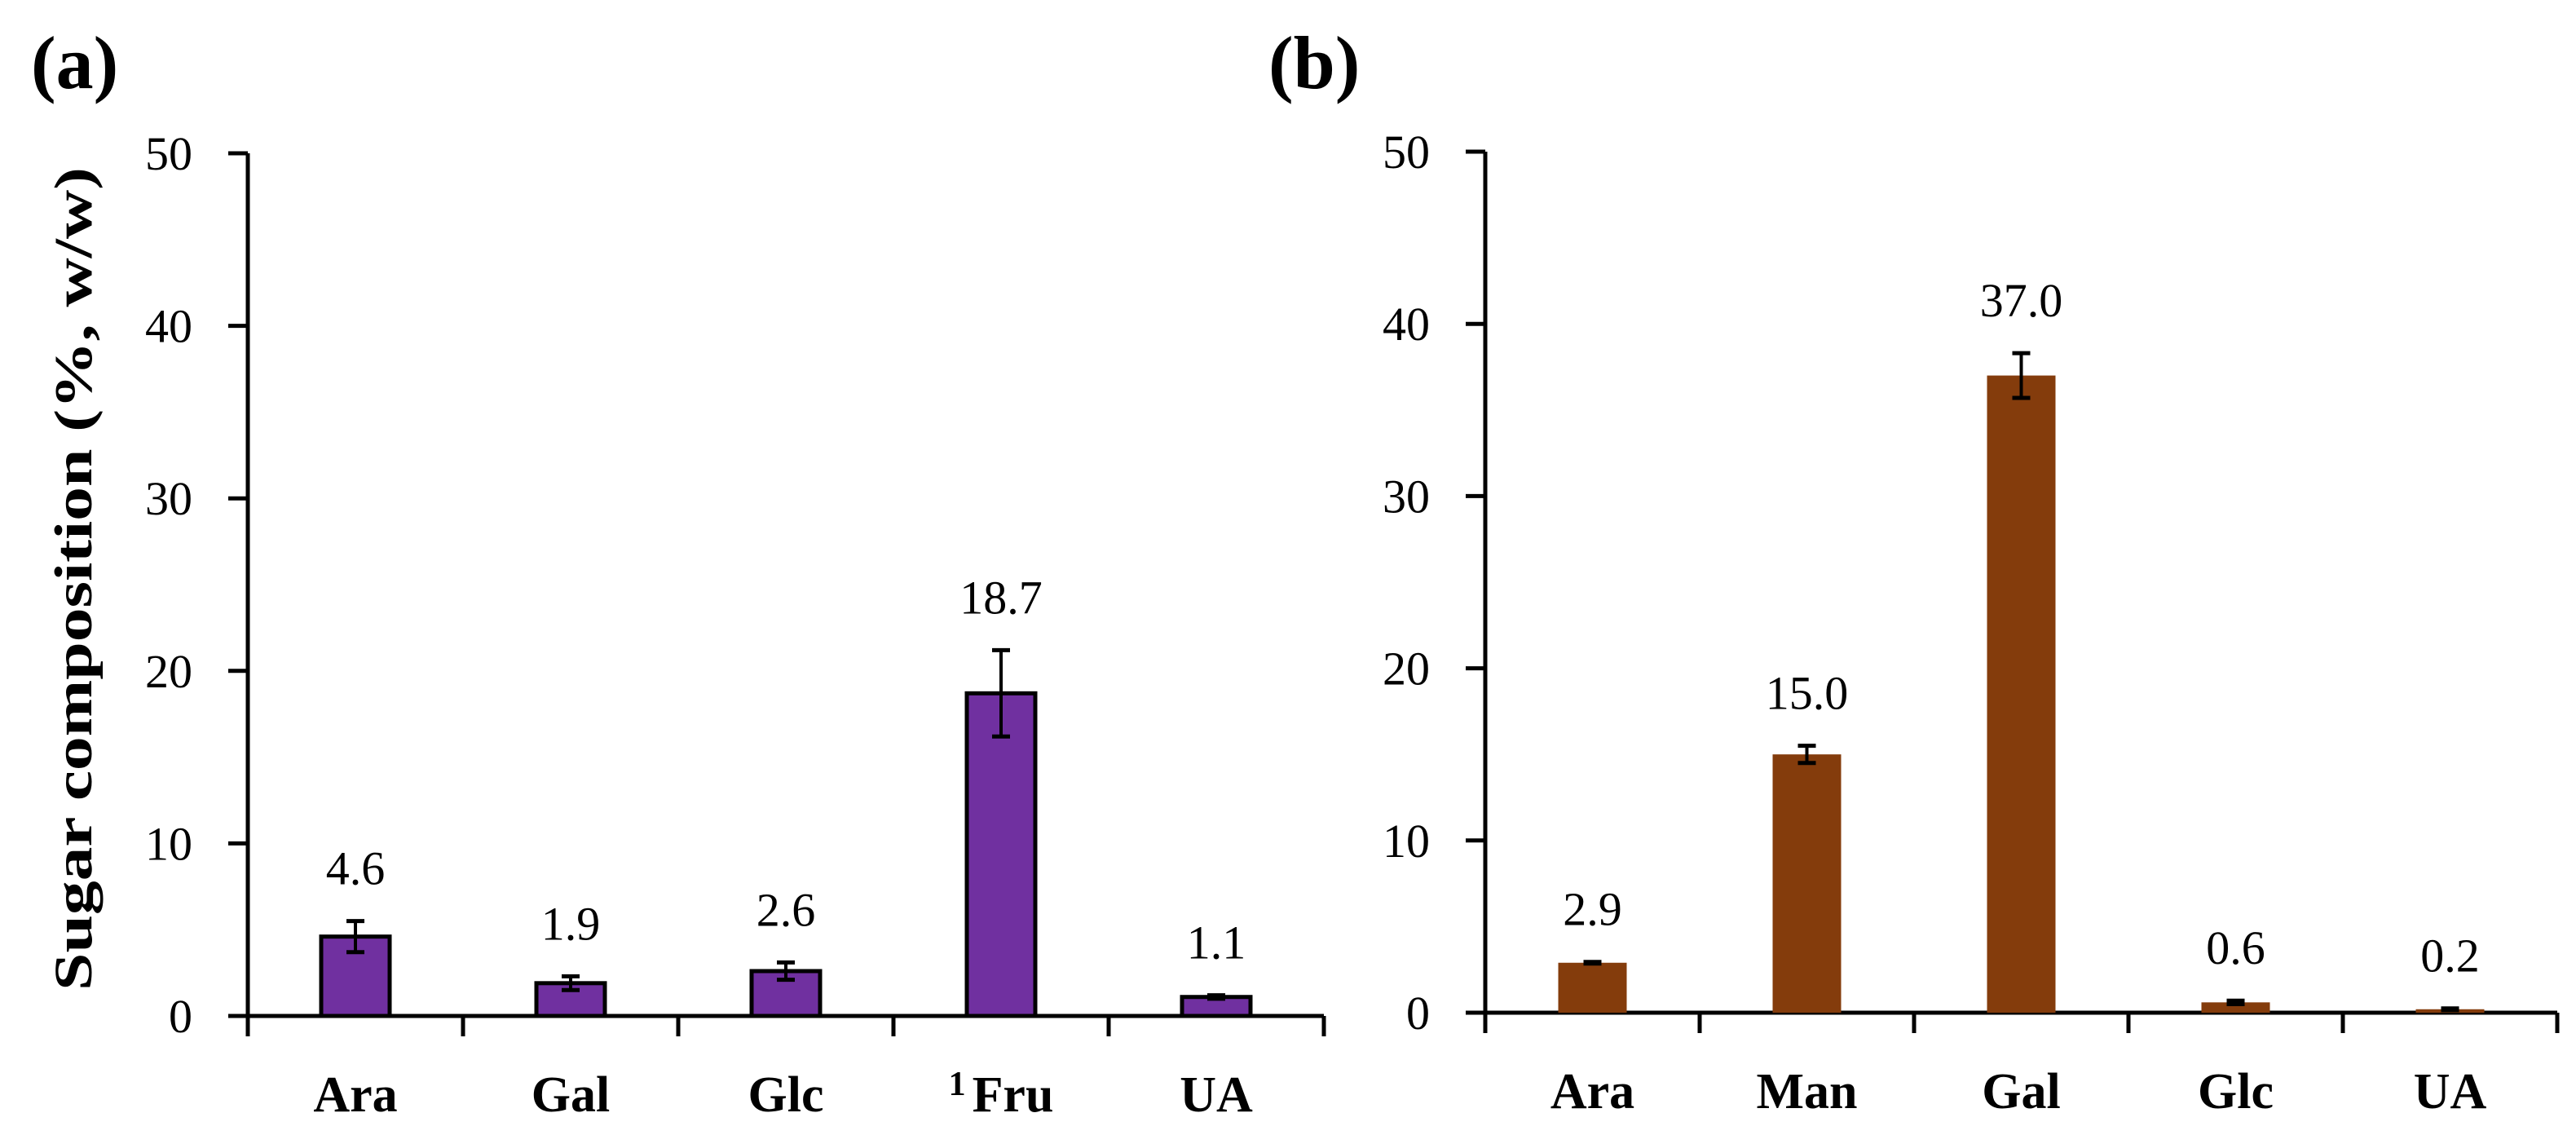 The image size is (2576, 1135). I want to click on panel-label: (a), so click(74, 62).